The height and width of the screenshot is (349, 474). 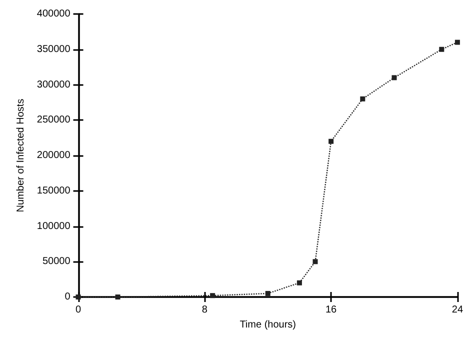 What do you see at coordinates (53, 14) in the screenshot?
I see `y-tick-label: 400000` at bounding box center [53, 14].